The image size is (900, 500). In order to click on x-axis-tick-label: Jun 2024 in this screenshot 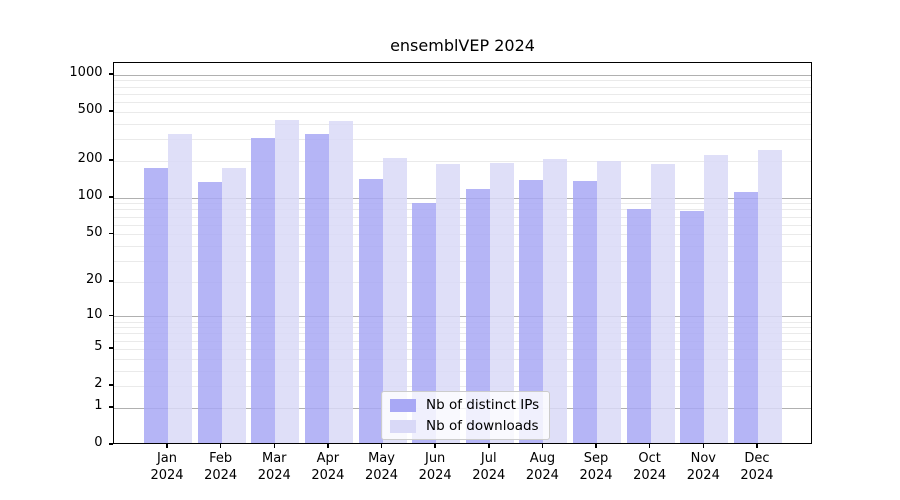, I will do `click(435, 467)`.